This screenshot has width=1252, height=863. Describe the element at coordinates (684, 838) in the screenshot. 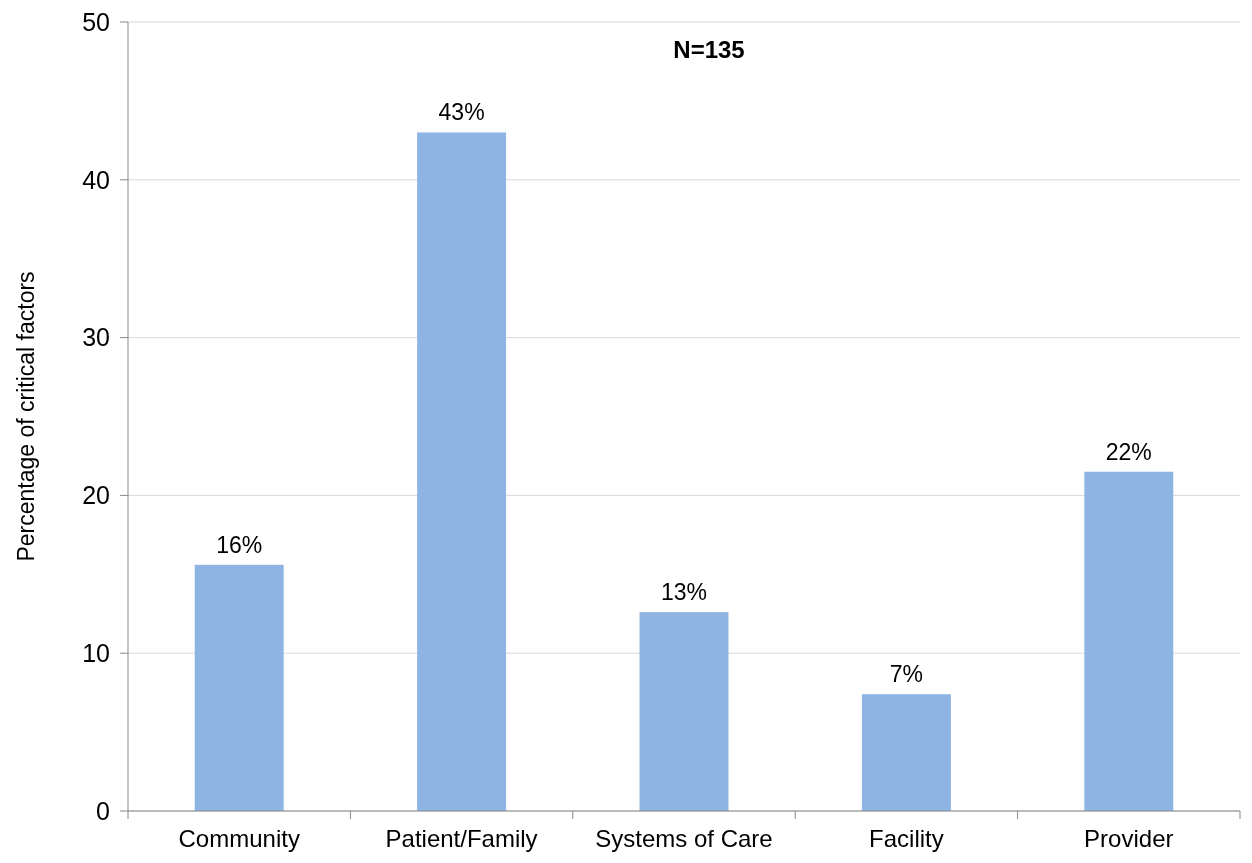

I see `x-tick-label: Systems of Care` at that location.